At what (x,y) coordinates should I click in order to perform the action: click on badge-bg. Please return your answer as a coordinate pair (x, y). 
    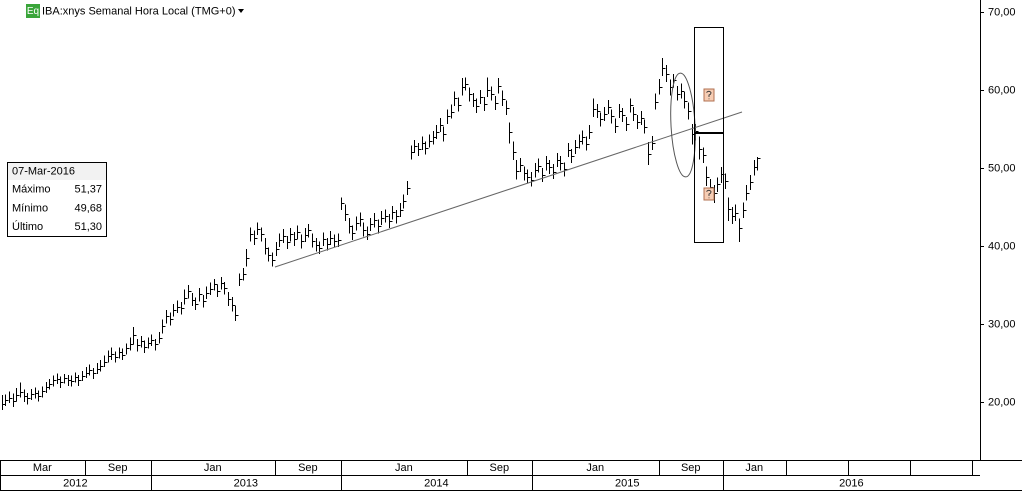
    Looking at the image, I should click on (33, 11).